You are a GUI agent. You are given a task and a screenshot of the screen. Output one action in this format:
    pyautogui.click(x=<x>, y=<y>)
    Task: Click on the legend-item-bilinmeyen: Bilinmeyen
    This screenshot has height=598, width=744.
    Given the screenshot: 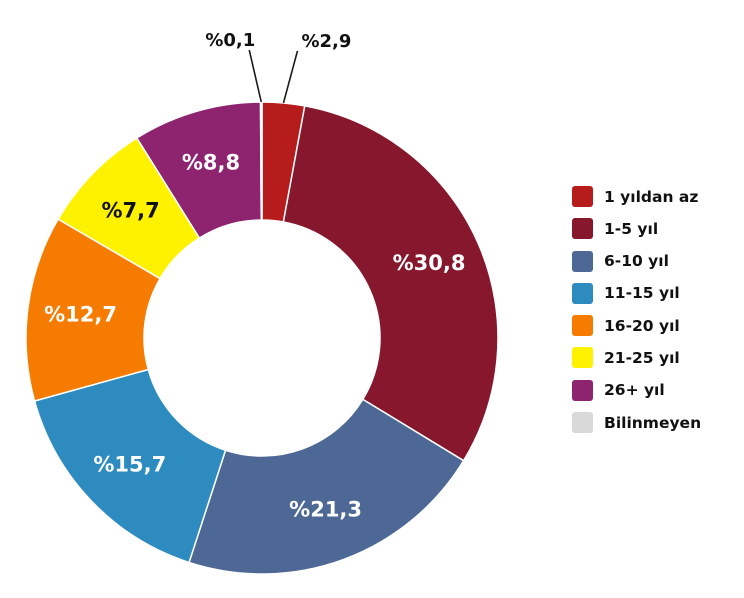 What is the action you would take?
    pyautogui.click(x=637, y=423)
    